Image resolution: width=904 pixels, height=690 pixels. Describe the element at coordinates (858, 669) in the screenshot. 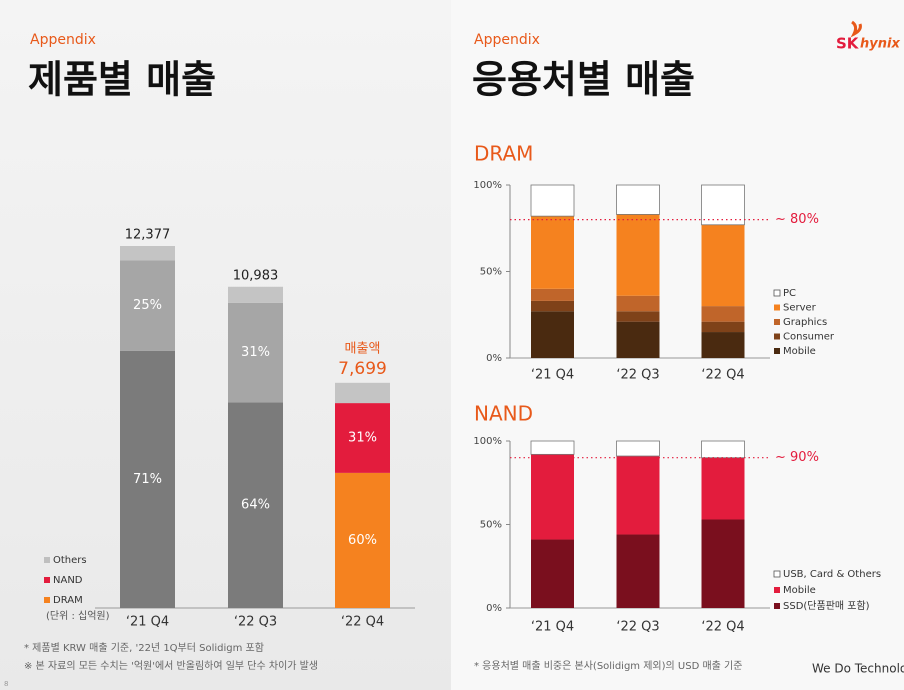

I see `slogan: We Do Technology` at that location.